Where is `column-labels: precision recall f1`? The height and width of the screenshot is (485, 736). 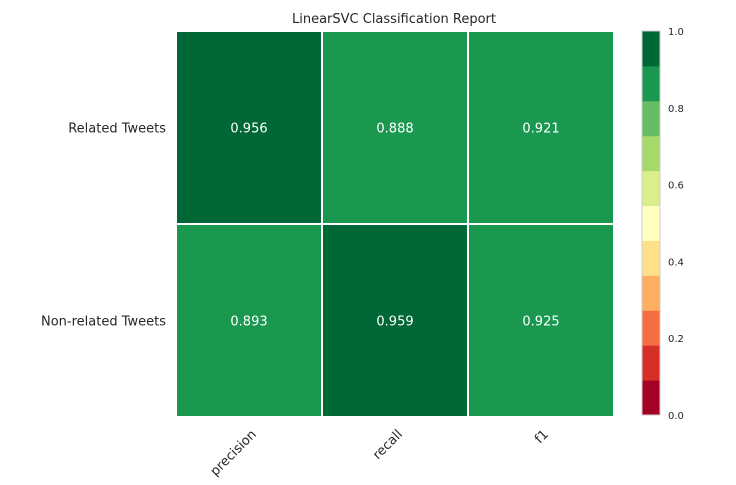 column-labels: precision recall f1 is located at coordinates (380, 453).